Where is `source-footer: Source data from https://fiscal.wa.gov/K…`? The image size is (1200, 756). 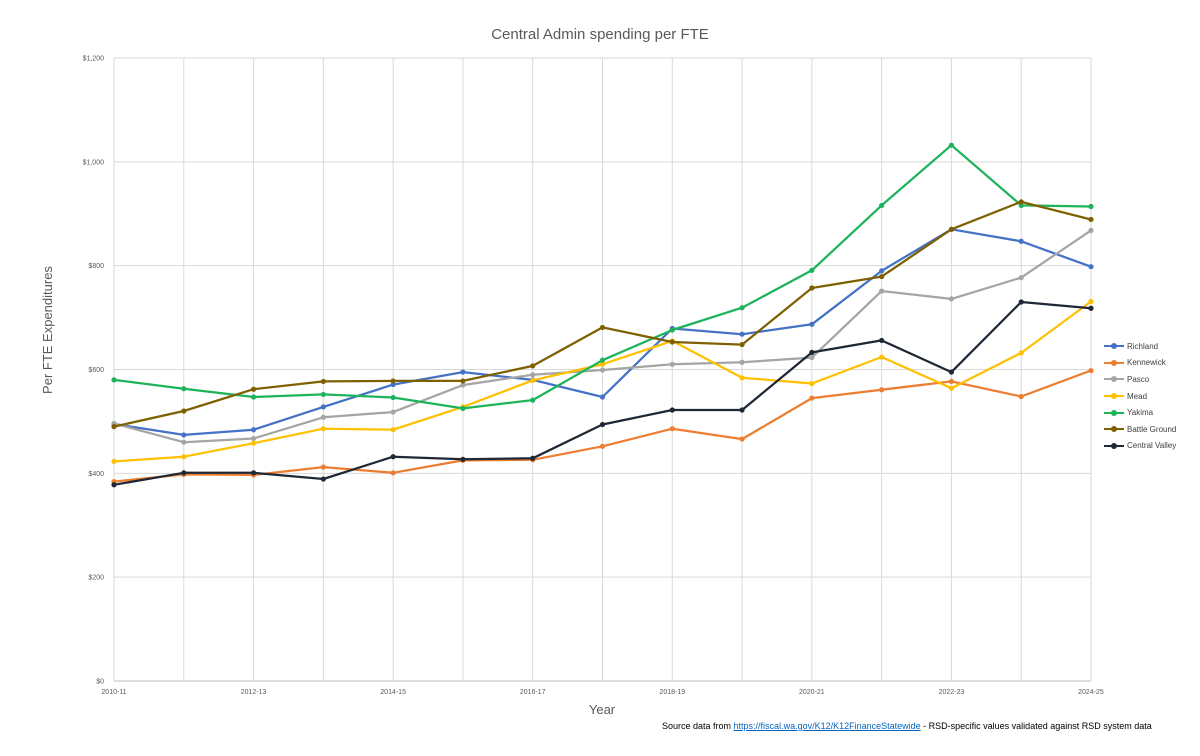 source-footer: Source data from https://fiscal.wa.gov/K… is located at coordinates (907, 726).